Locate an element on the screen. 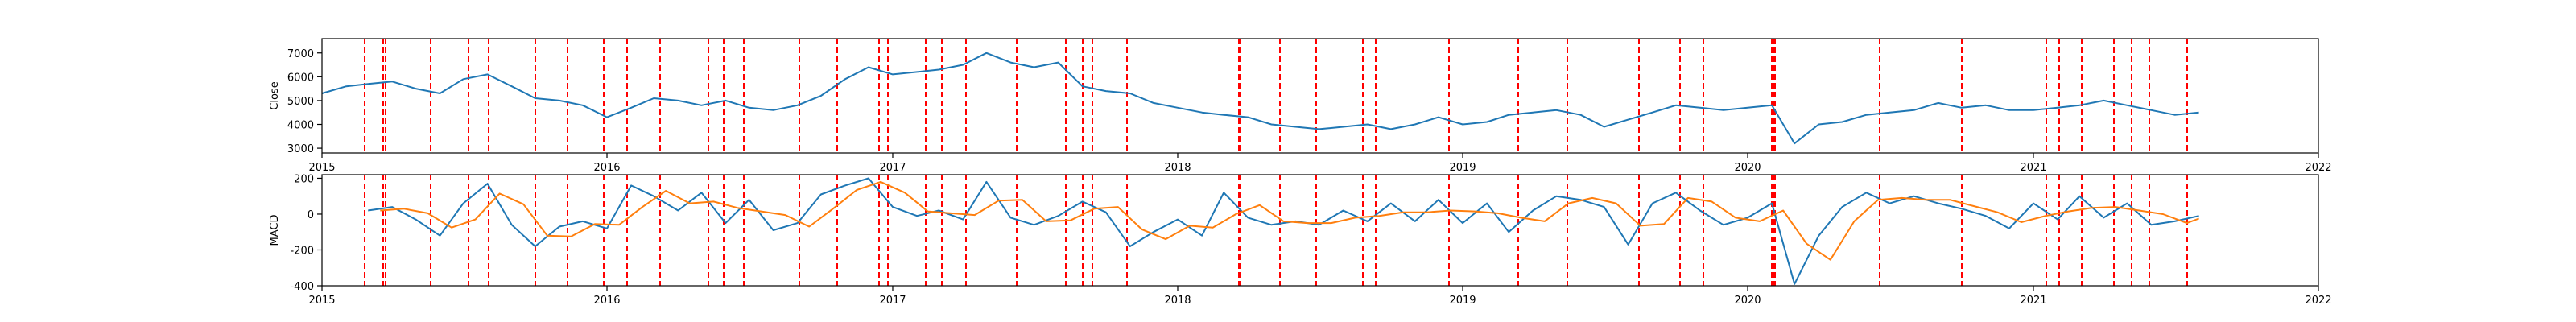 The height and width of the screenshot is (322, 2576). close-x-tick-label: 2020 is located at coordinates (1747, 168).